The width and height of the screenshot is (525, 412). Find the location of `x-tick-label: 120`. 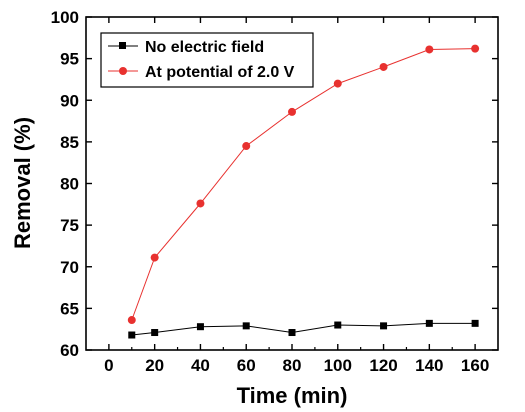

x-tick-label: 120 is located at coordinates (383, 365).